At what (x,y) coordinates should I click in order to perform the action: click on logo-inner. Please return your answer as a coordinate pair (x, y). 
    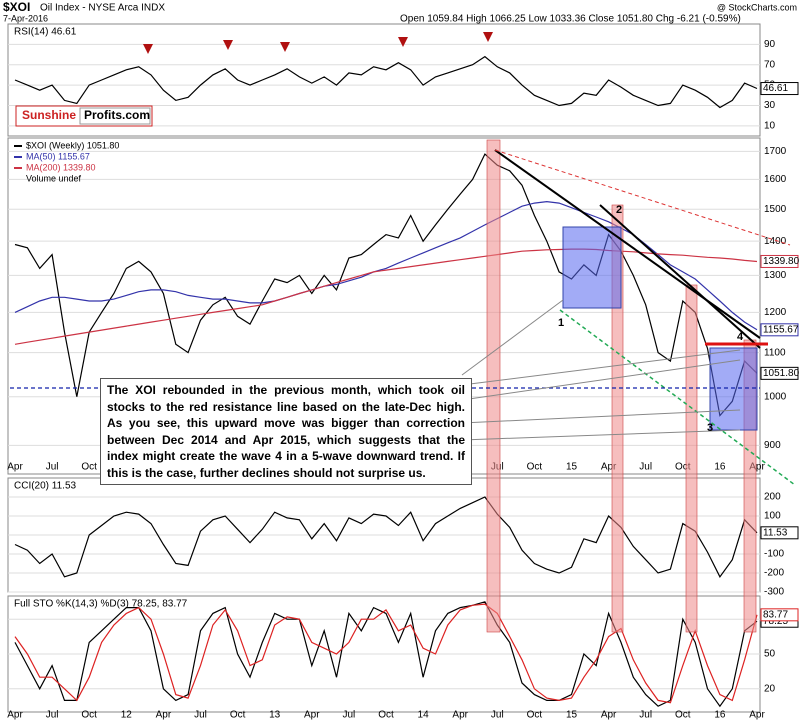
    Looking at the image, I should click on (115, 116).